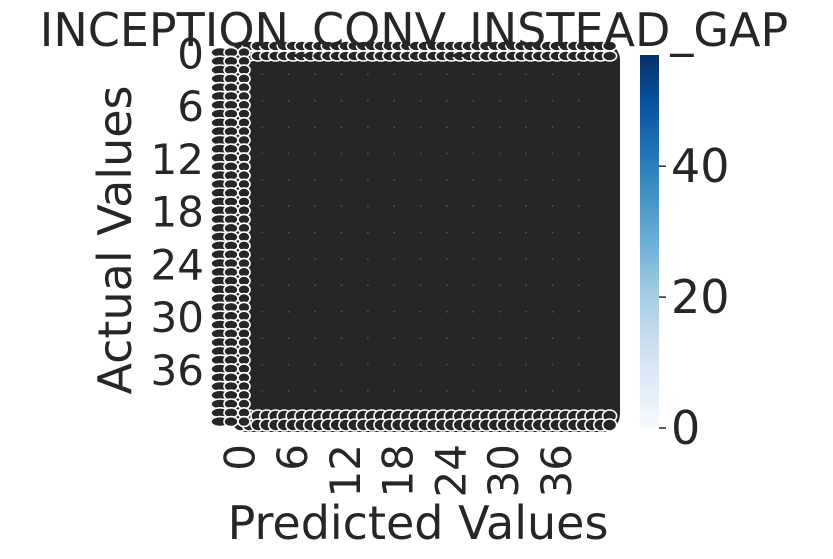  What do you see at coordinates (190, 106) in the screenshot?
I see `y-tick-label: 6` at bounding box center [190, 106].